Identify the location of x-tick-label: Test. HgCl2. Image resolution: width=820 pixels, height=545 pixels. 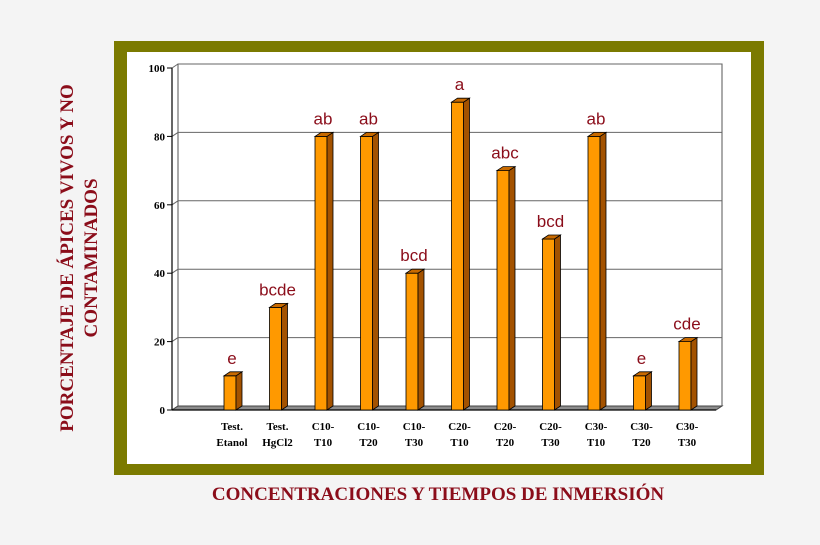
(277, 435).